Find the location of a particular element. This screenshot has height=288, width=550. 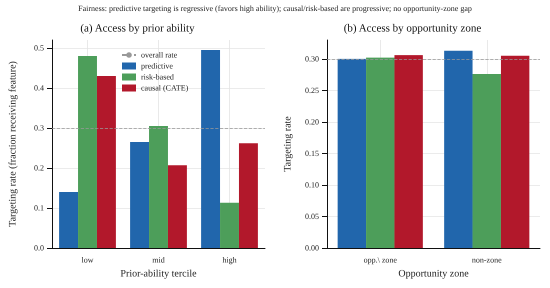

chart-title: (a) Access by prior ability is located at coordinates (138, 28).